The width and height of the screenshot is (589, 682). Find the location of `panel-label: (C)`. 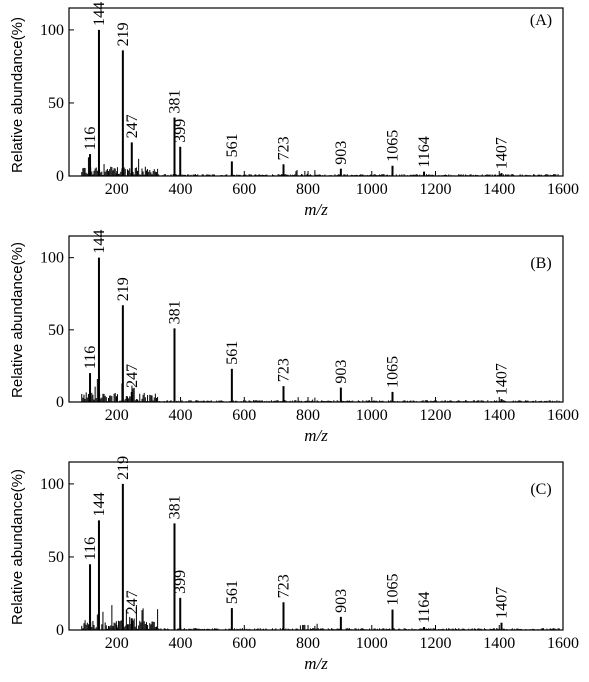

panel-label: (C) is located at coordinates (540, 489).